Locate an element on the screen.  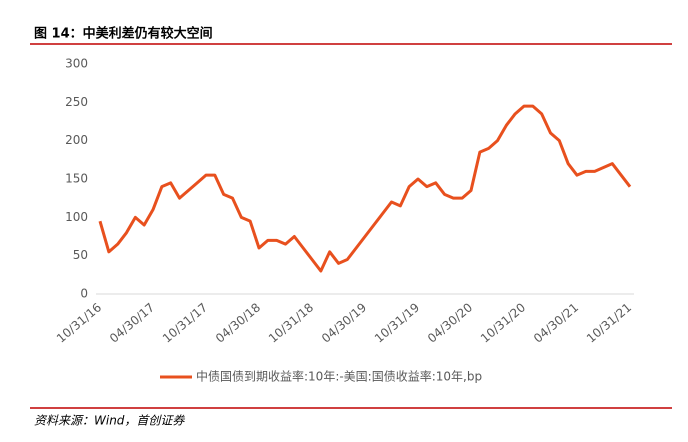
x-tick-label: 04/30/17 is located at coordinates (132, 322).